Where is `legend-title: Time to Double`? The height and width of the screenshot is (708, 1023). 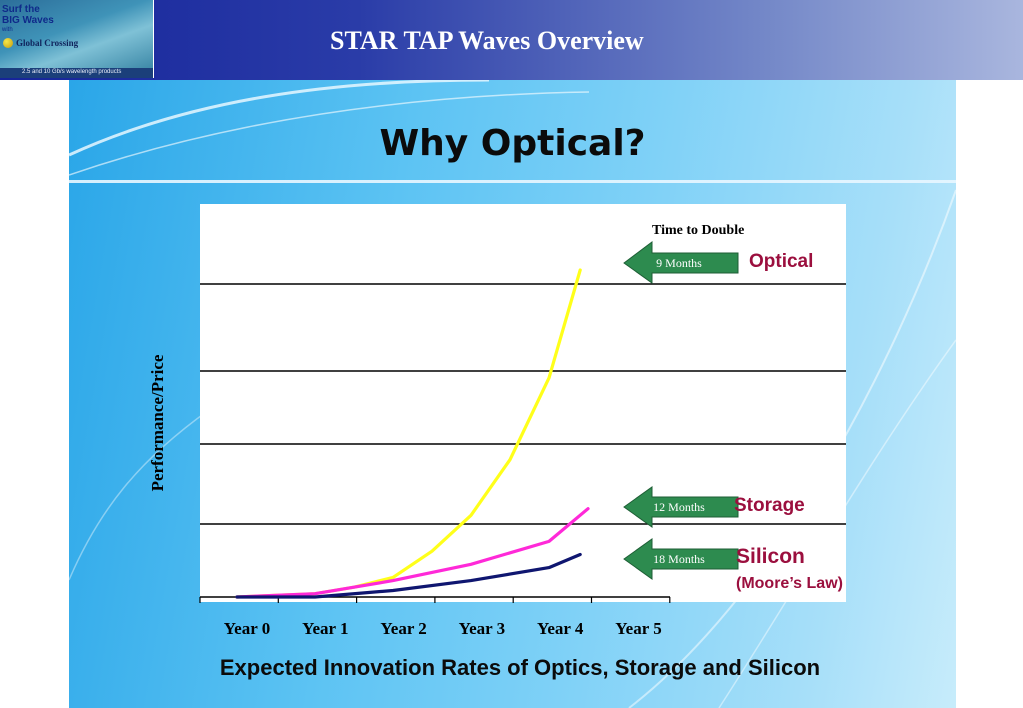 legend-title: Time to Double is located at coordinates (698, 230).